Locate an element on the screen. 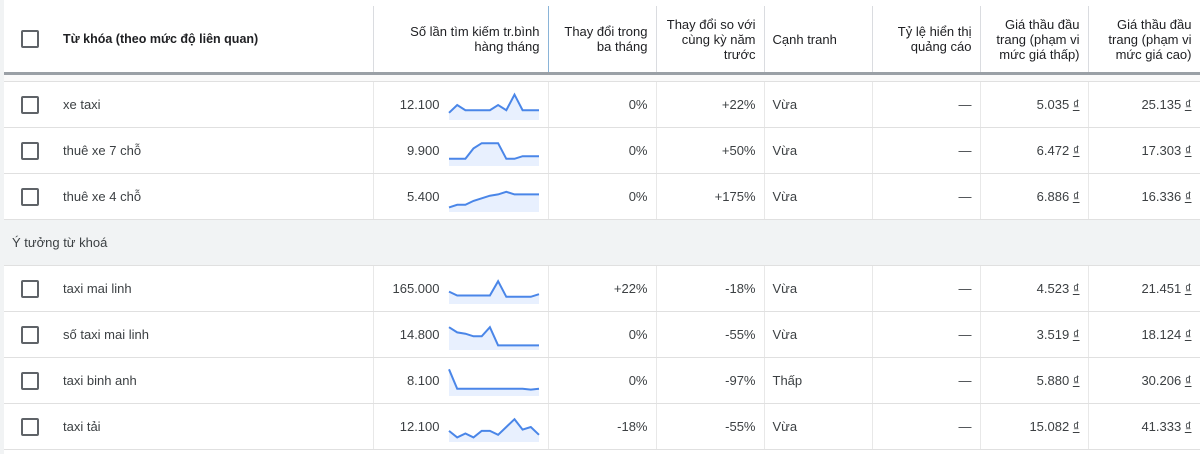 This screenshot has width=1200, height=454. avg-searches-cell: 165.000 is located at coordinates (461, 288).